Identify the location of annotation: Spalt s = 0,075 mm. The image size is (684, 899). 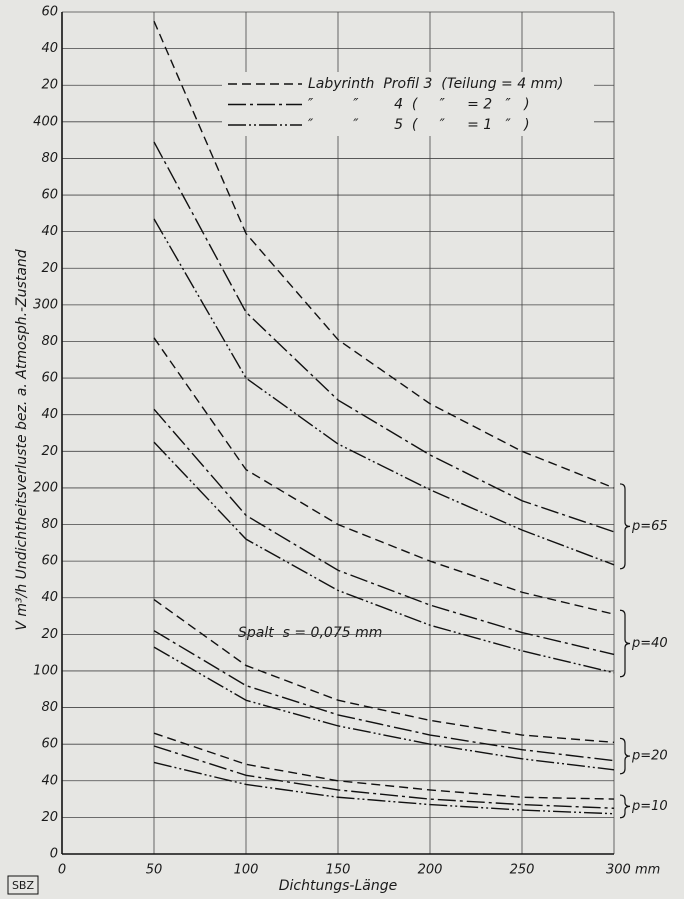
(310, 633).